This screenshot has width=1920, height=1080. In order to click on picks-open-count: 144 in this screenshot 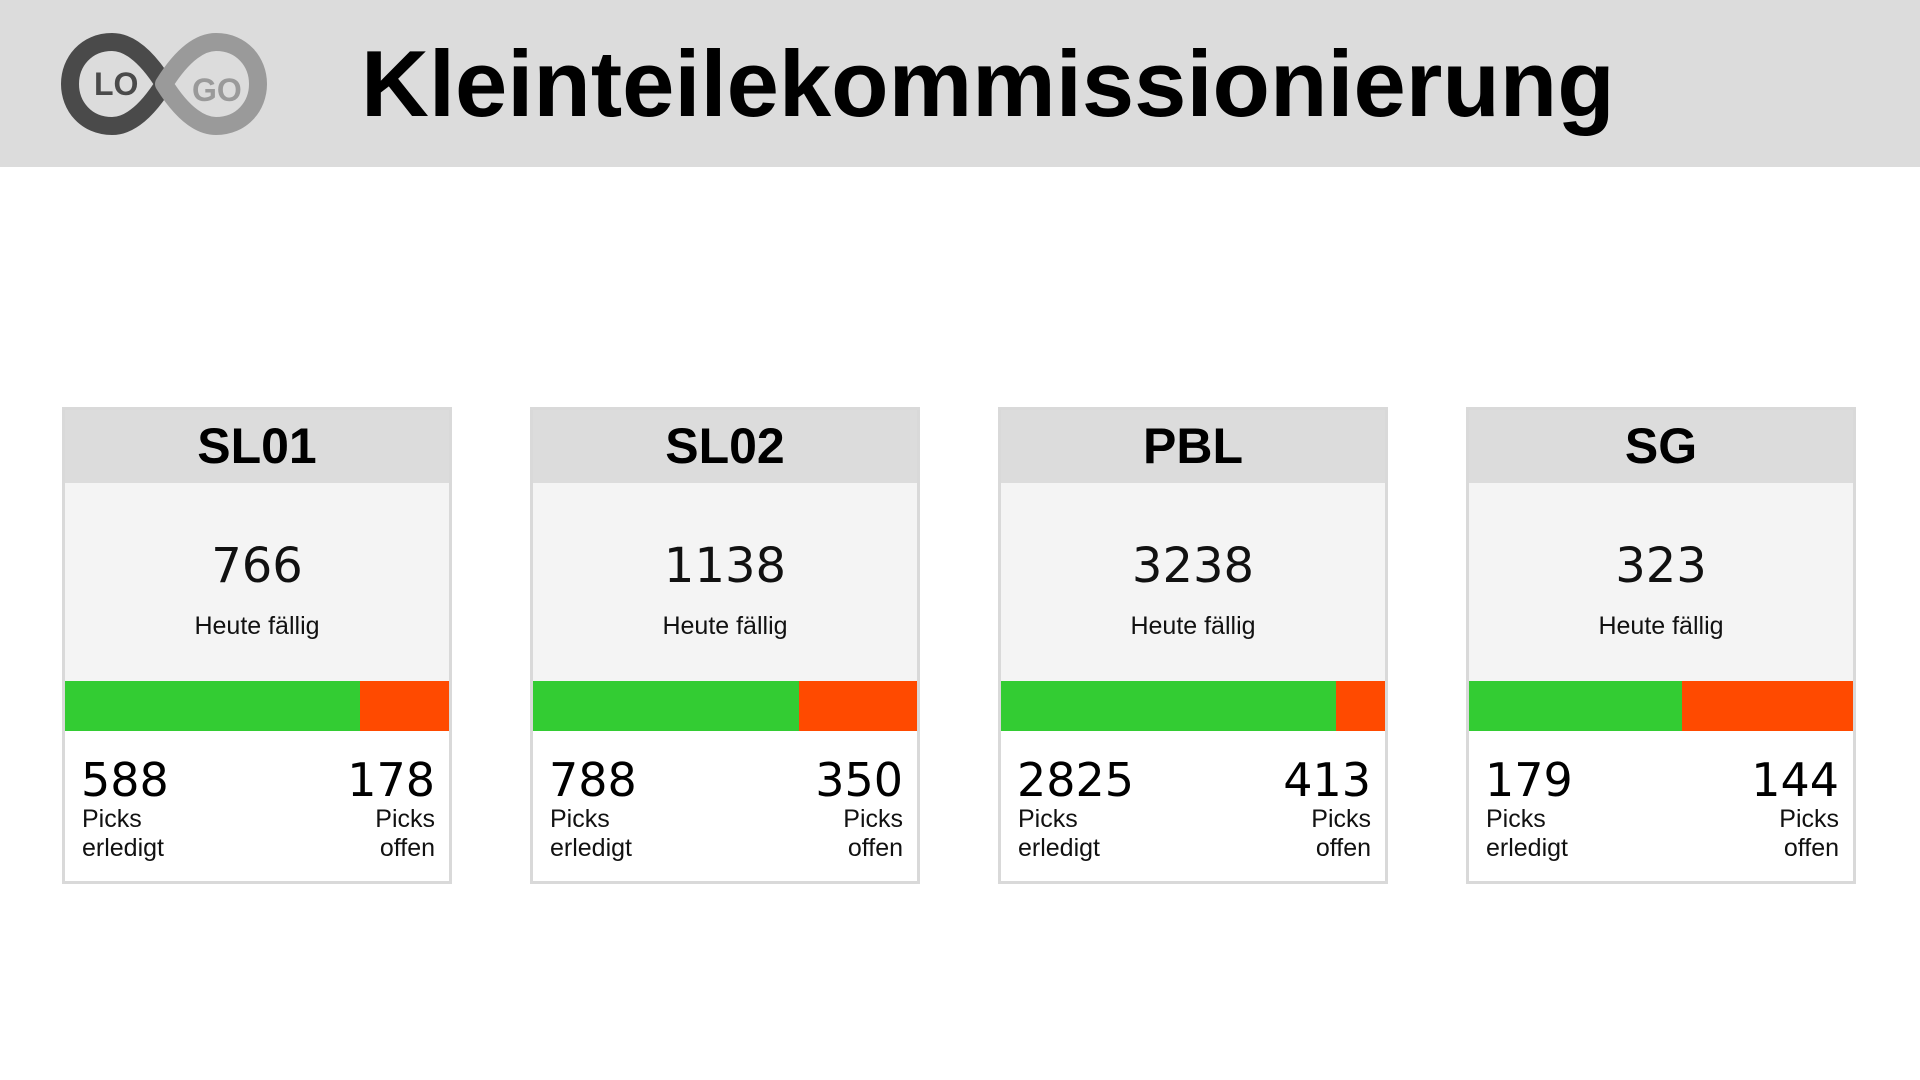, I will do `click(1795, 780)`.